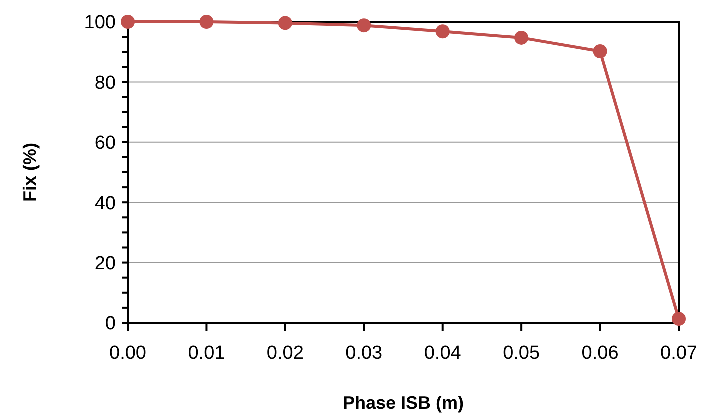 This screenshot has height=417, width=709. Describe the element at coordinates (285, 353) in the screenshot. I see `x-tick-label: 0.02` at that location.